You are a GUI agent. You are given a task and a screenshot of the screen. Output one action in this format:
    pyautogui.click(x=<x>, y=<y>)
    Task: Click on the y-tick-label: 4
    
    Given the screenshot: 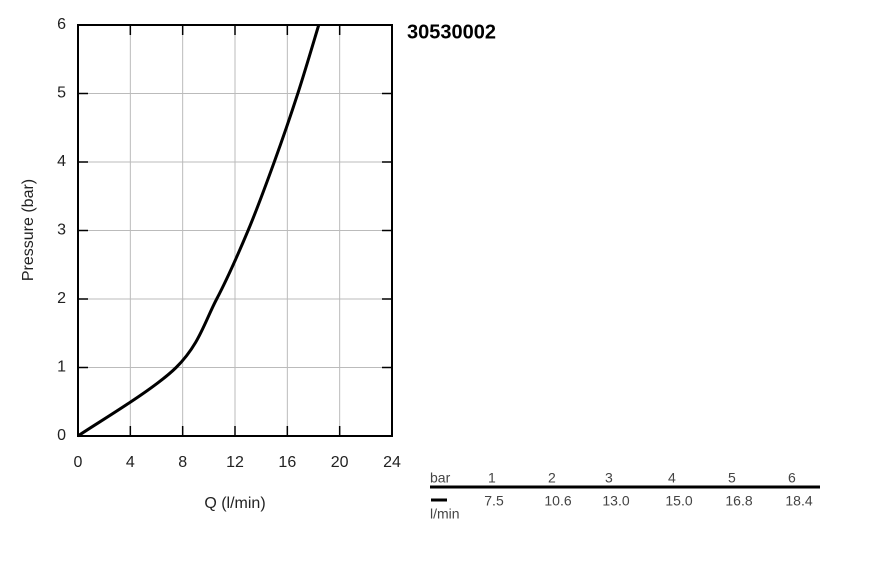 What is the action you would take?
    pyautogui.click(x=61, y=161)
    